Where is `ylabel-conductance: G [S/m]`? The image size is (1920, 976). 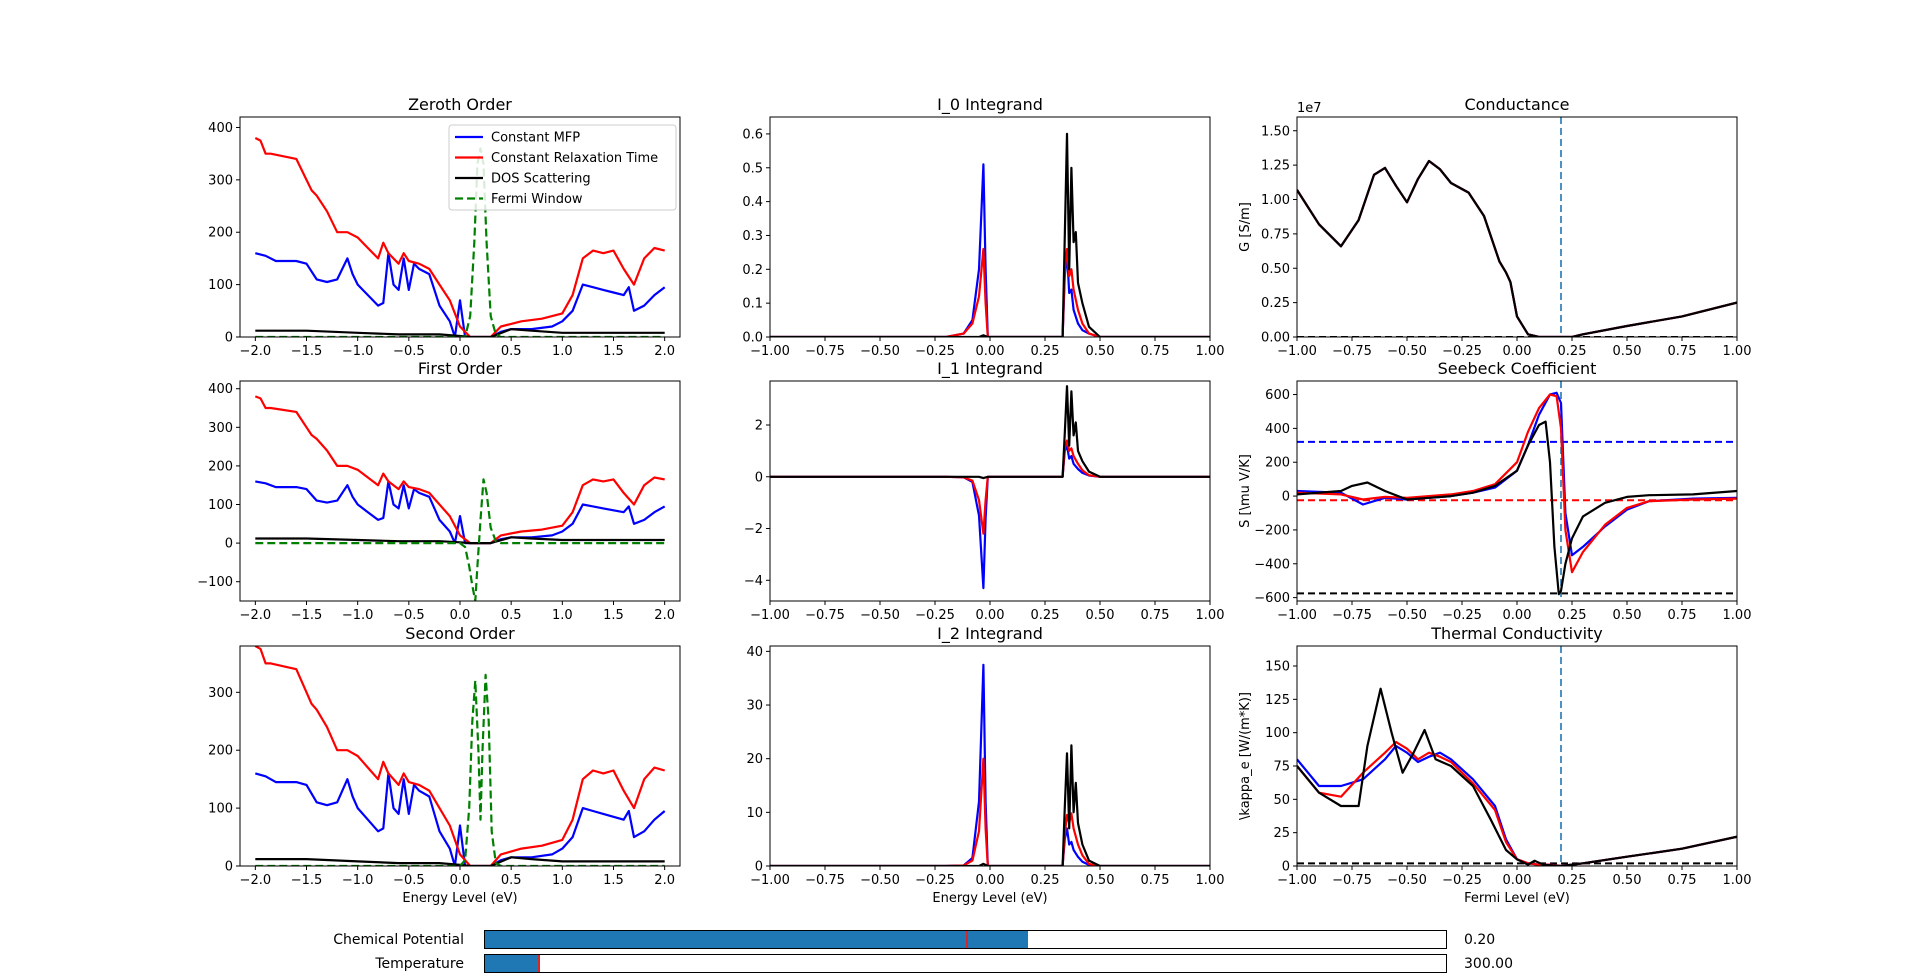 ylabel-conductance: G [S/m] is located at coordinates (1245, 227).